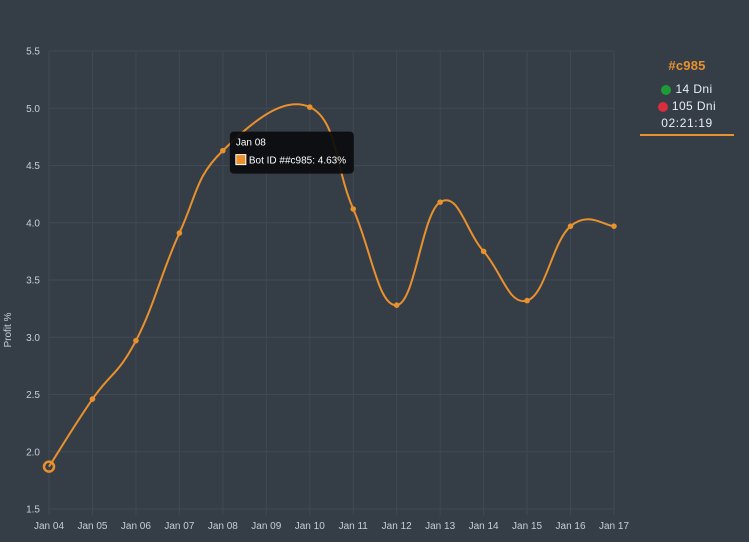  What do you see at coordinates (571, 526) in the screenshot?
I see `x-tick-label: Jan 16` at bounding box center [571, 526].